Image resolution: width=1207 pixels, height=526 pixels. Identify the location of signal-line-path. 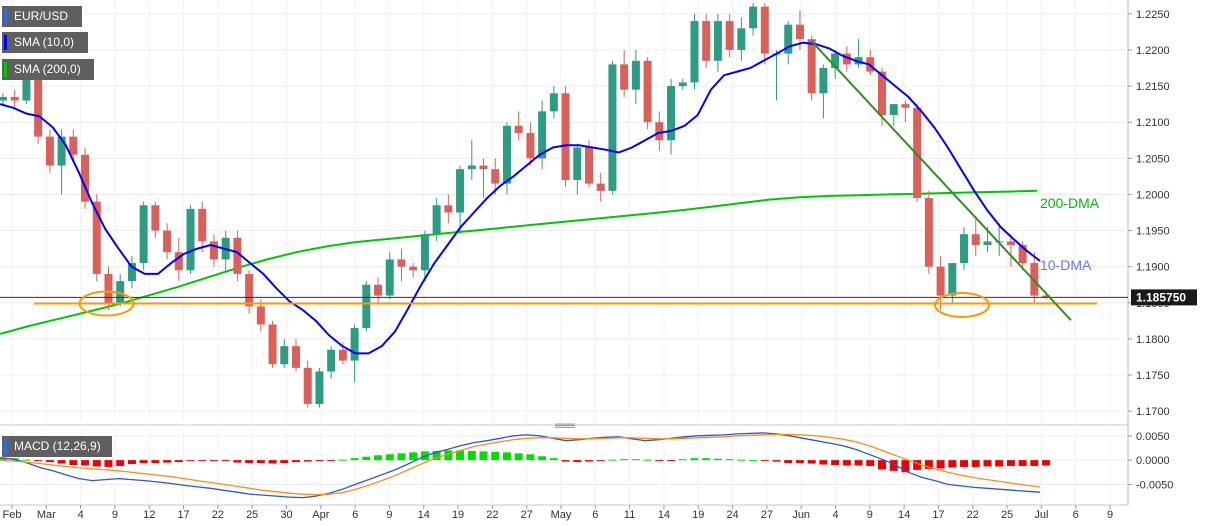
(520, 464).